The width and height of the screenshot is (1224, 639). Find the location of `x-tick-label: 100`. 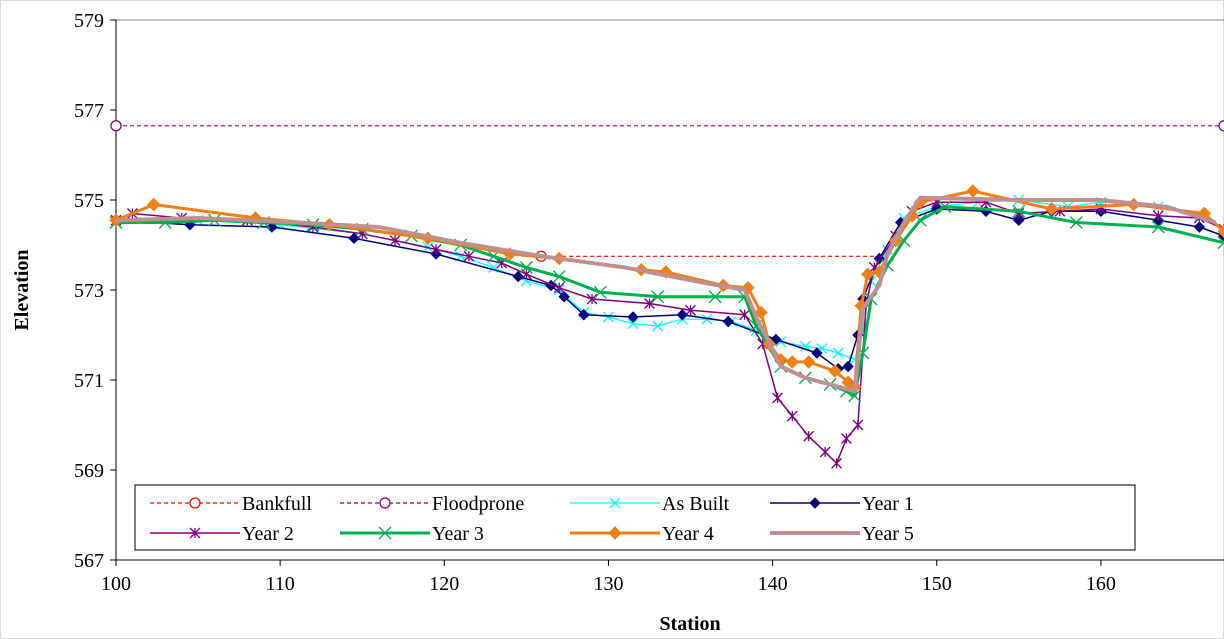

x-tick-label: 100 is located at coordinates (116, 584).